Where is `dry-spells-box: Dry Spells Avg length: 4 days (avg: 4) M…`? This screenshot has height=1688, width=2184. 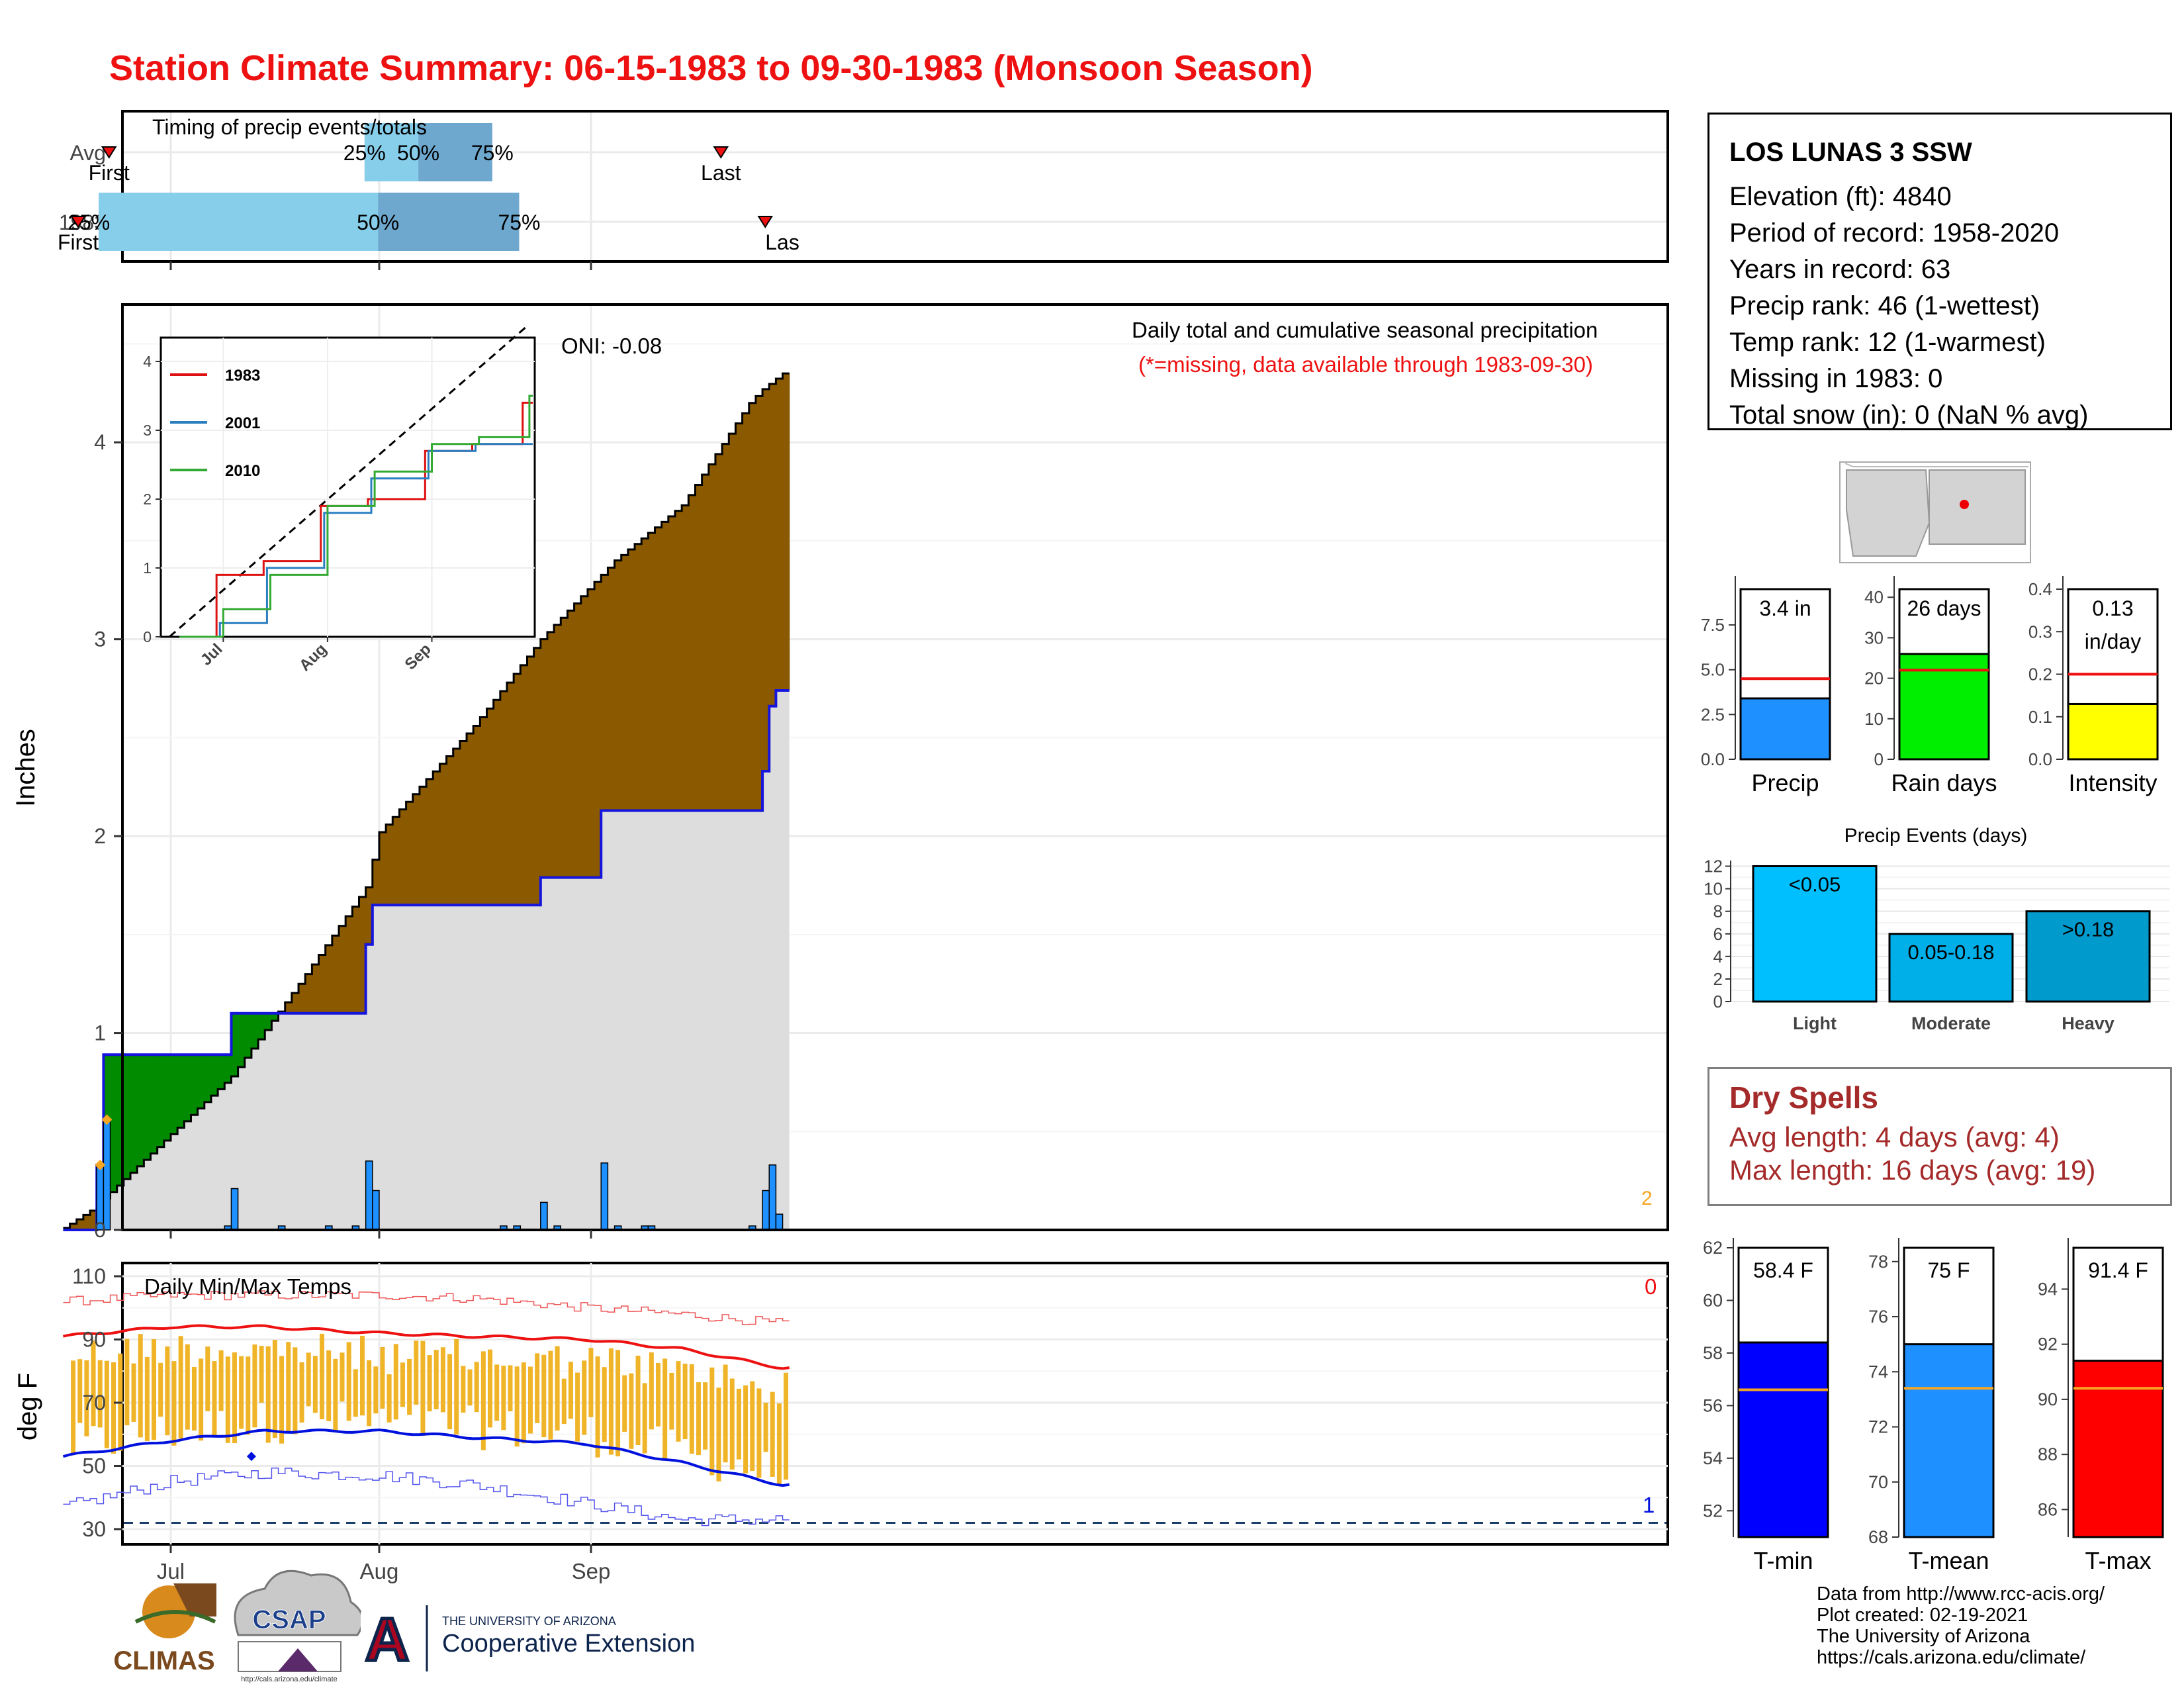 dry-spells-box: Dry Spells Avg length: 4 days (avg: 4) M… is located at coordinates (1940, 1136).